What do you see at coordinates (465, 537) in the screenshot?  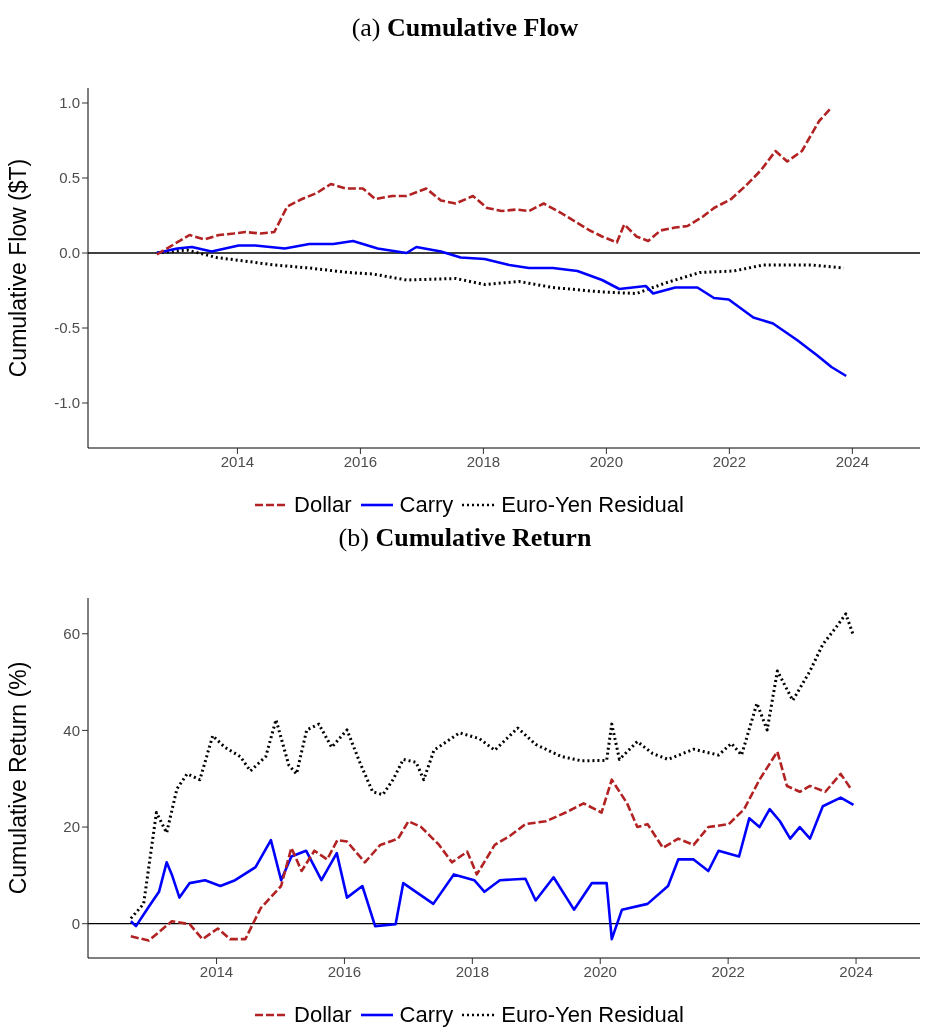 I see `chart-title: (b) Cumulative Return` at bounding box center [465, 537].